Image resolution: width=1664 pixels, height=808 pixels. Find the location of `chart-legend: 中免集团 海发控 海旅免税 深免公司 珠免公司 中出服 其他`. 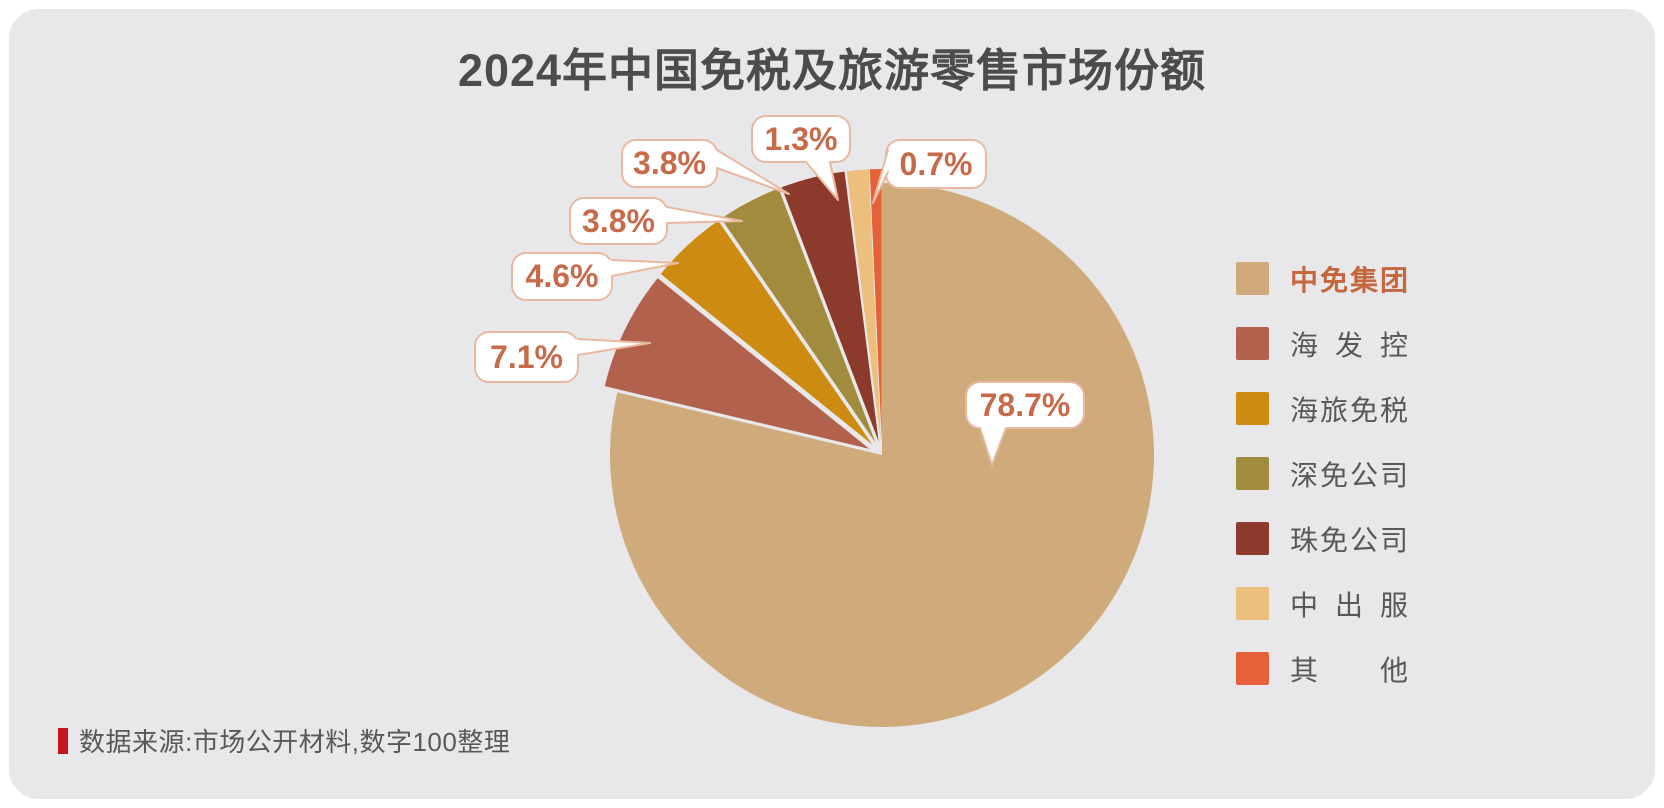

chart-legend: 中免集团 海发控 海旅免税 深免公司 珠免公司 中出服 其他 is located at coordinates (1322, 489).